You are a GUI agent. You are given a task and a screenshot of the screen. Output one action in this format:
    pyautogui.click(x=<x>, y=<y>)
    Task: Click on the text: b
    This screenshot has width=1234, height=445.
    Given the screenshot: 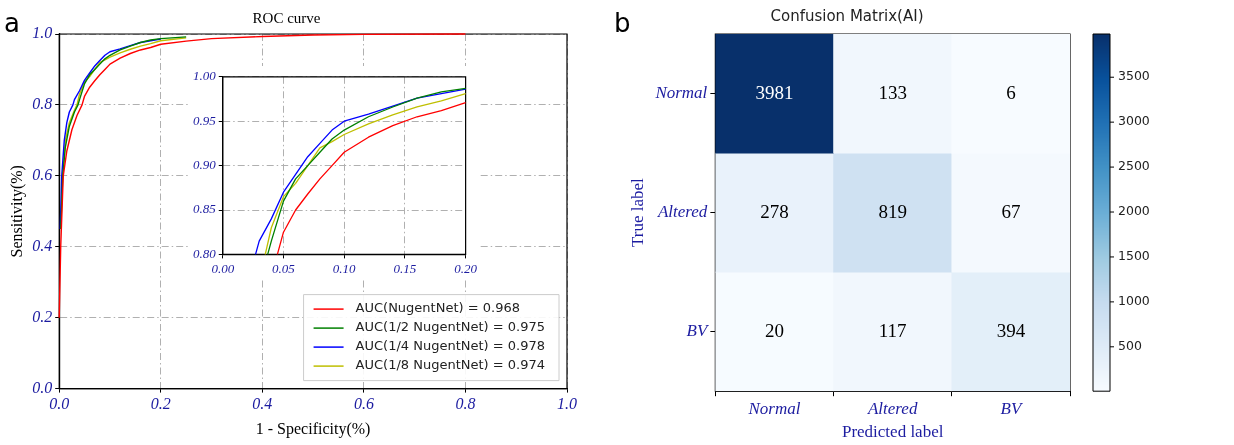 What is the action you would take?
    pyautogui.click(x=622, y=22)
    